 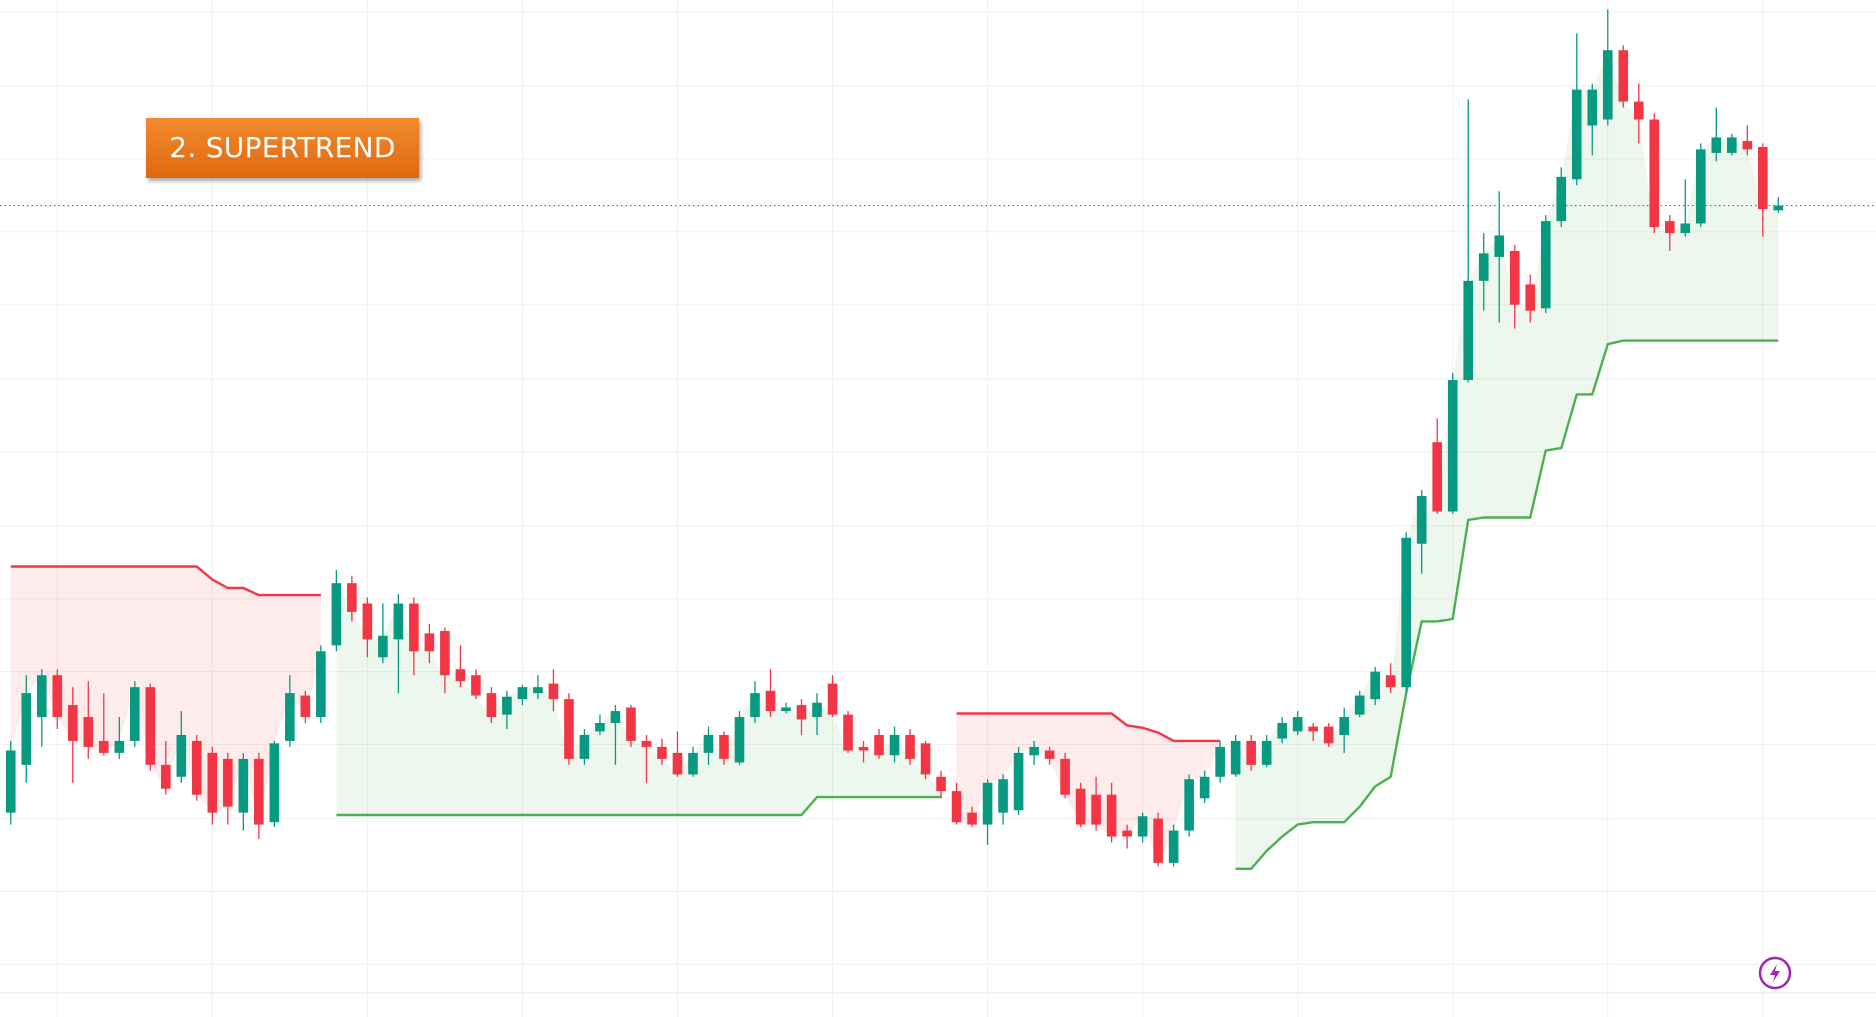 I want to click on icon-ring, so click(x=1775, y=973).